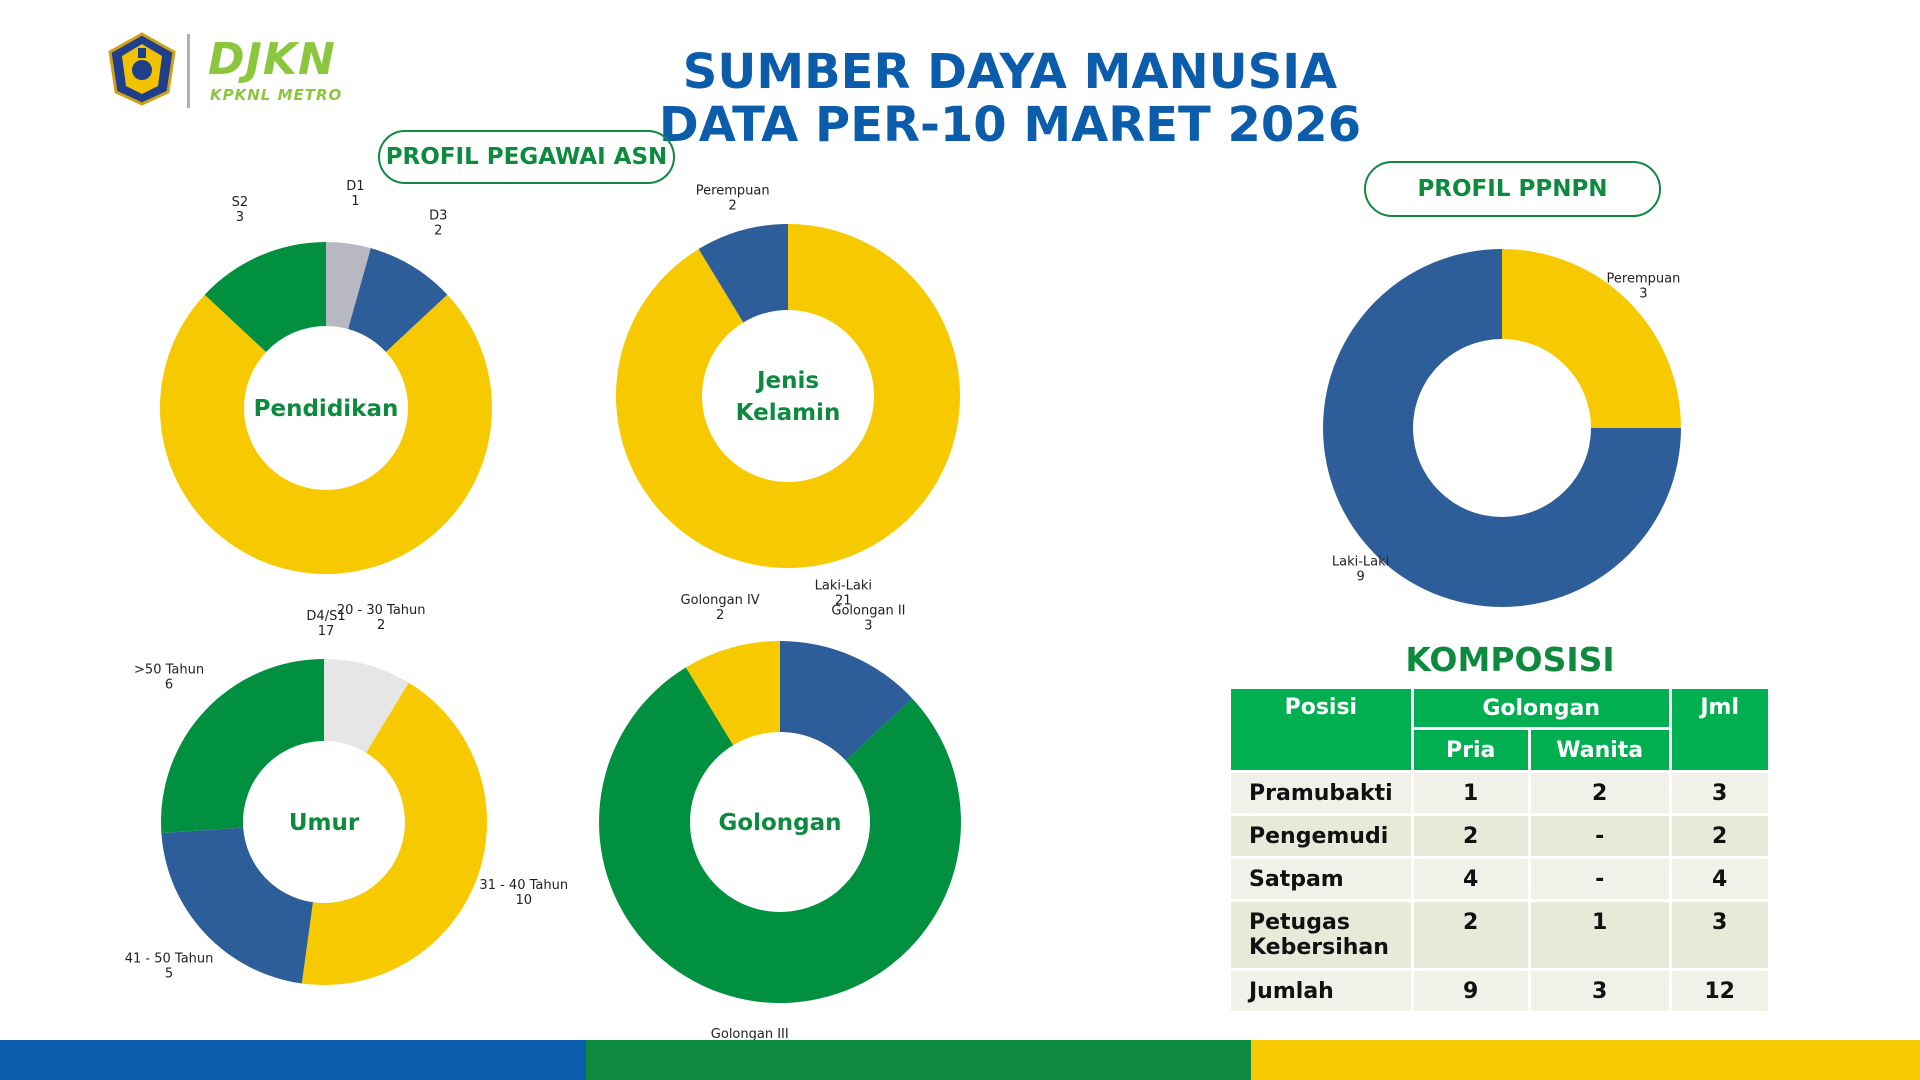  Describe the element at coordinates (1321, 793) in the screenshot. I see `row-posisi: Pramubakti` at that location.